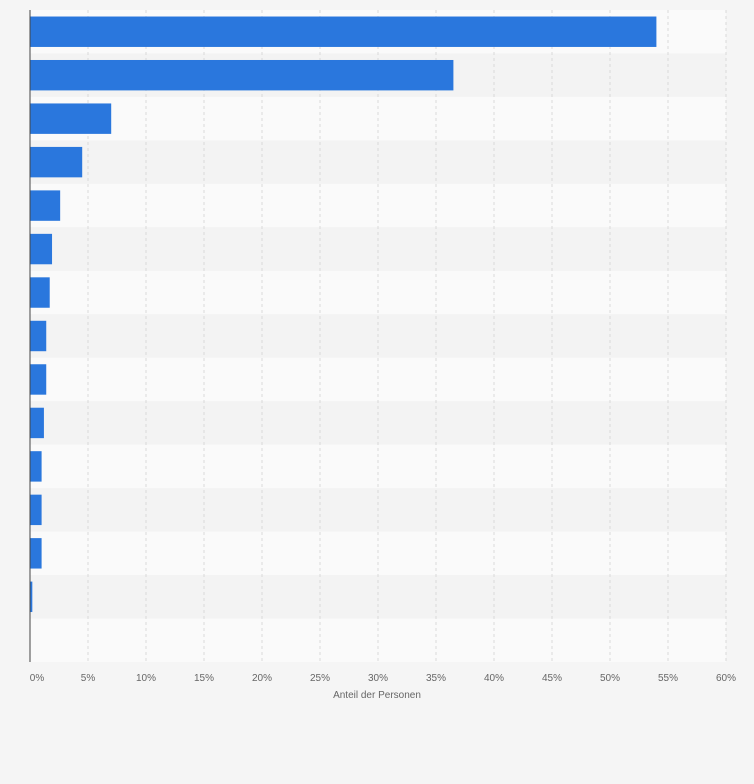  I want to click on x-tick-label: 40%, so click(494, 678).